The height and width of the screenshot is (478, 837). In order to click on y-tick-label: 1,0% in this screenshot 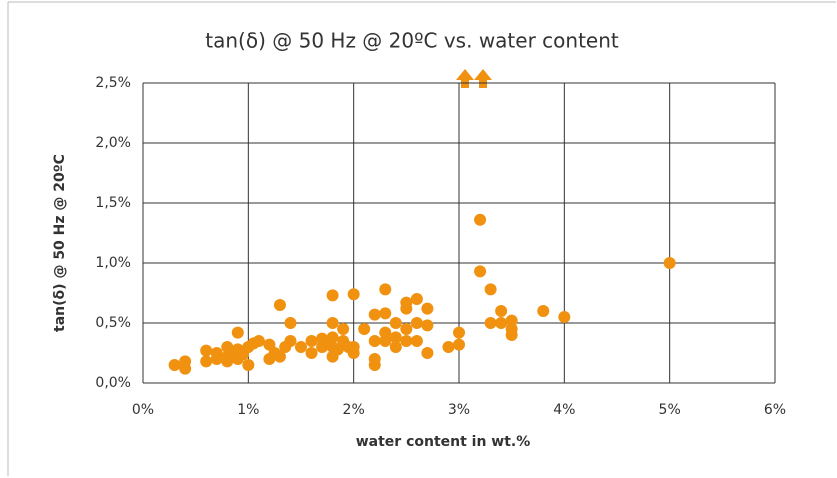, I will do `click(113, 263)`.